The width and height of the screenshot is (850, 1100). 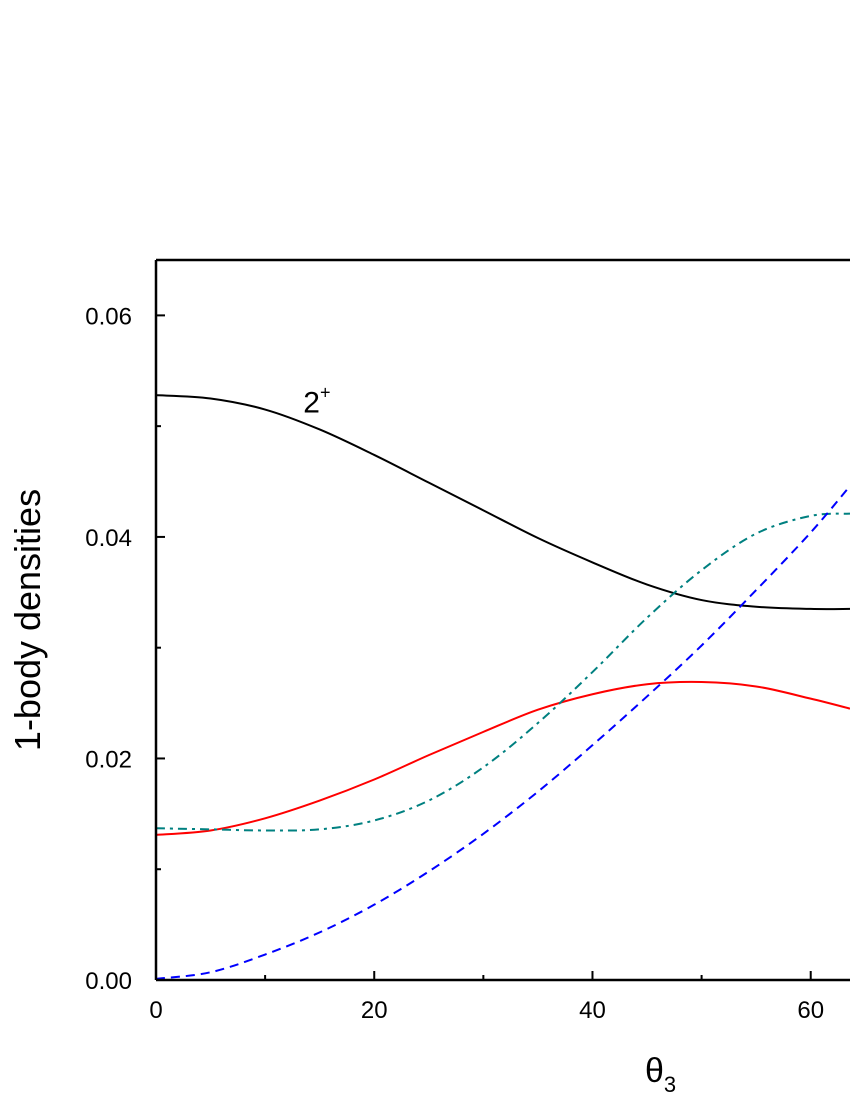 I want to click on x-tick-label: 40, so click(x=592, y=1010).